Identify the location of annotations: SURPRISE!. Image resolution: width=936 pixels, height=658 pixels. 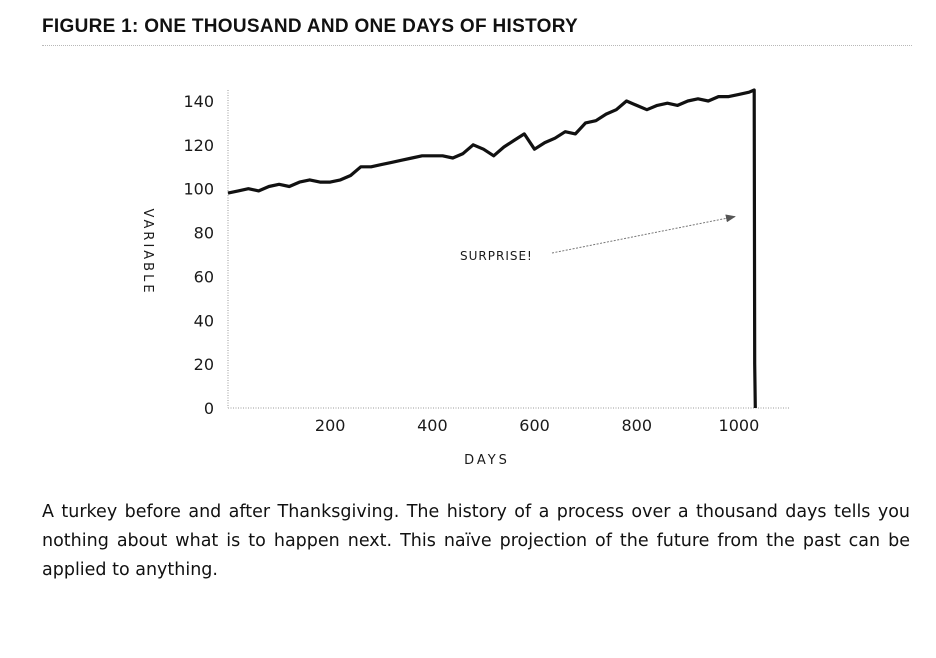
(598, 238).